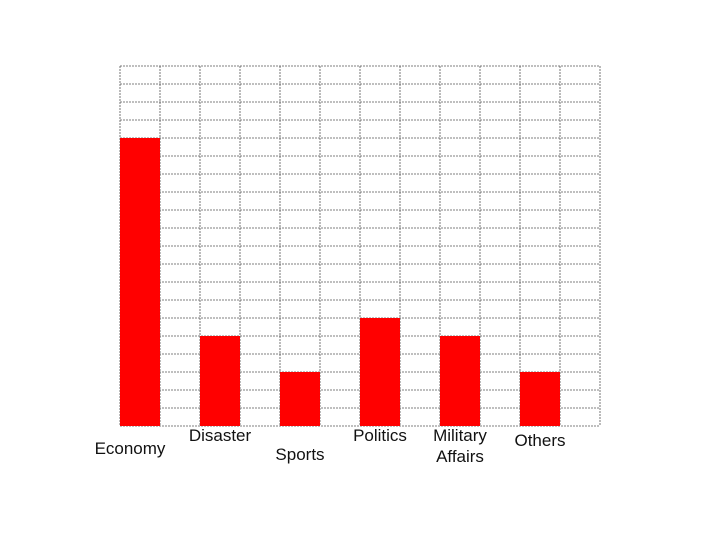  I want to click on bar-disaster, so click(220, 381).